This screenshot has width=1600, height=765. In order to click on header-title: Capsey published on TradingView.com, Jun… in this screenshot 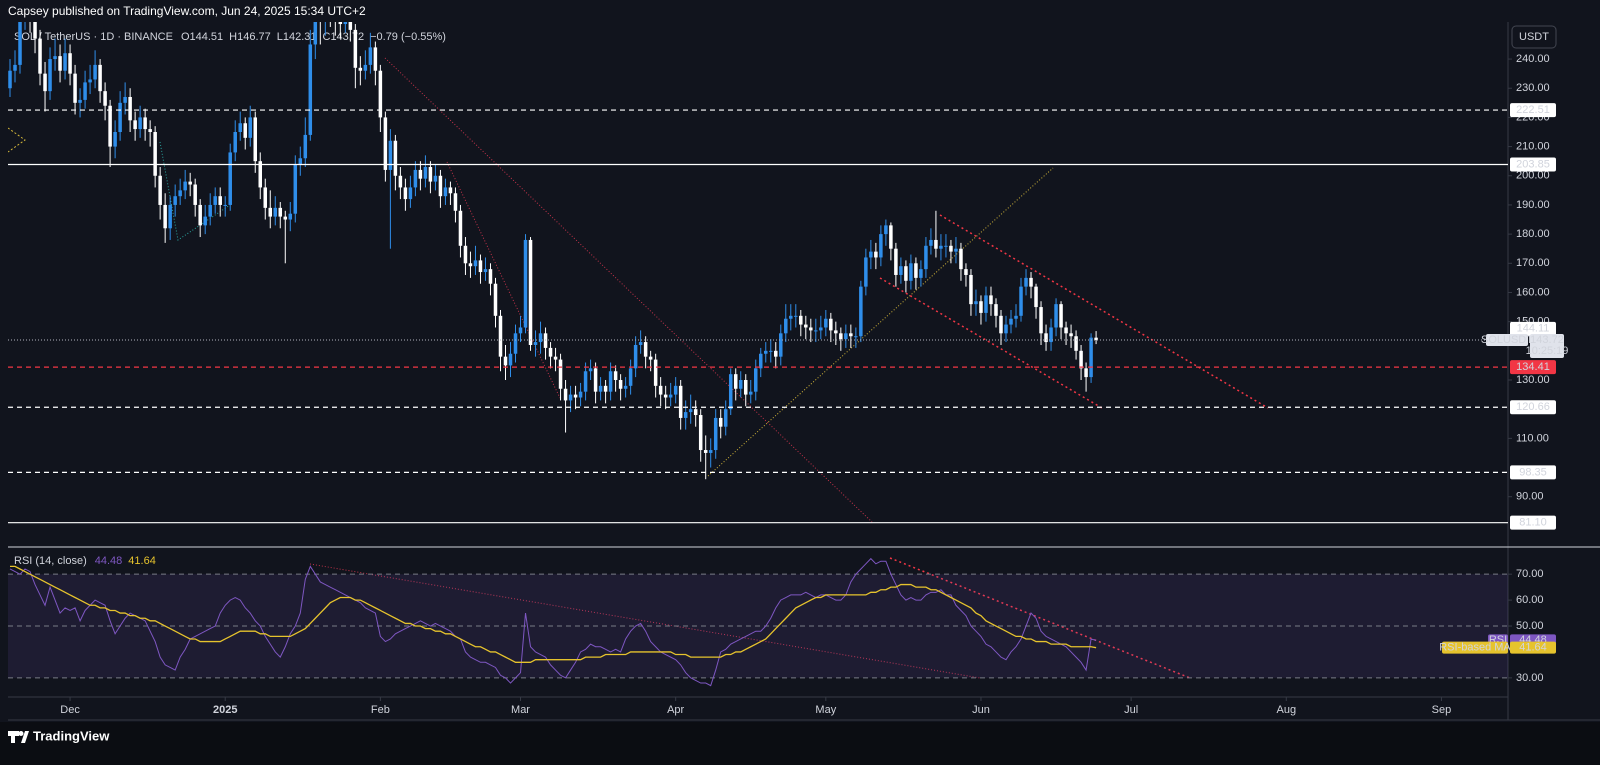, I will do `click(187, 11)`.